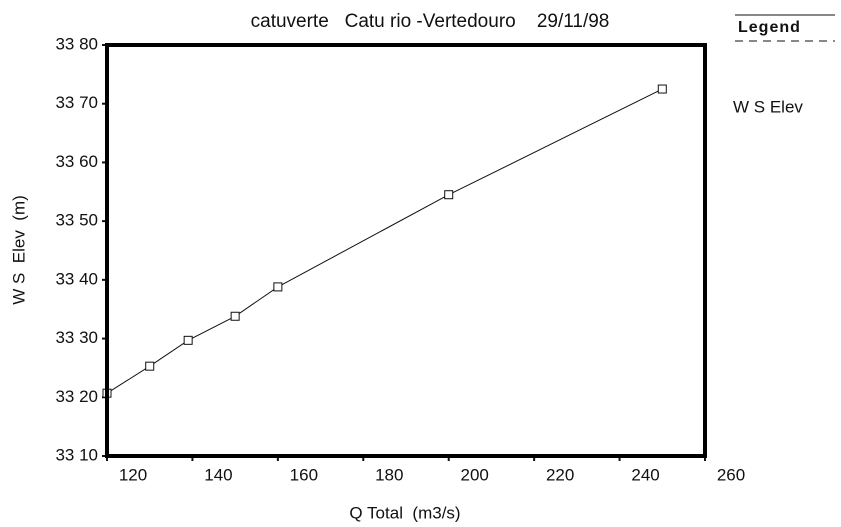 This screenshot has width=841, height=527. Describe the element at coordinates (133, 474) in the screenshot. I see `x-tick-label: 120` at that location.